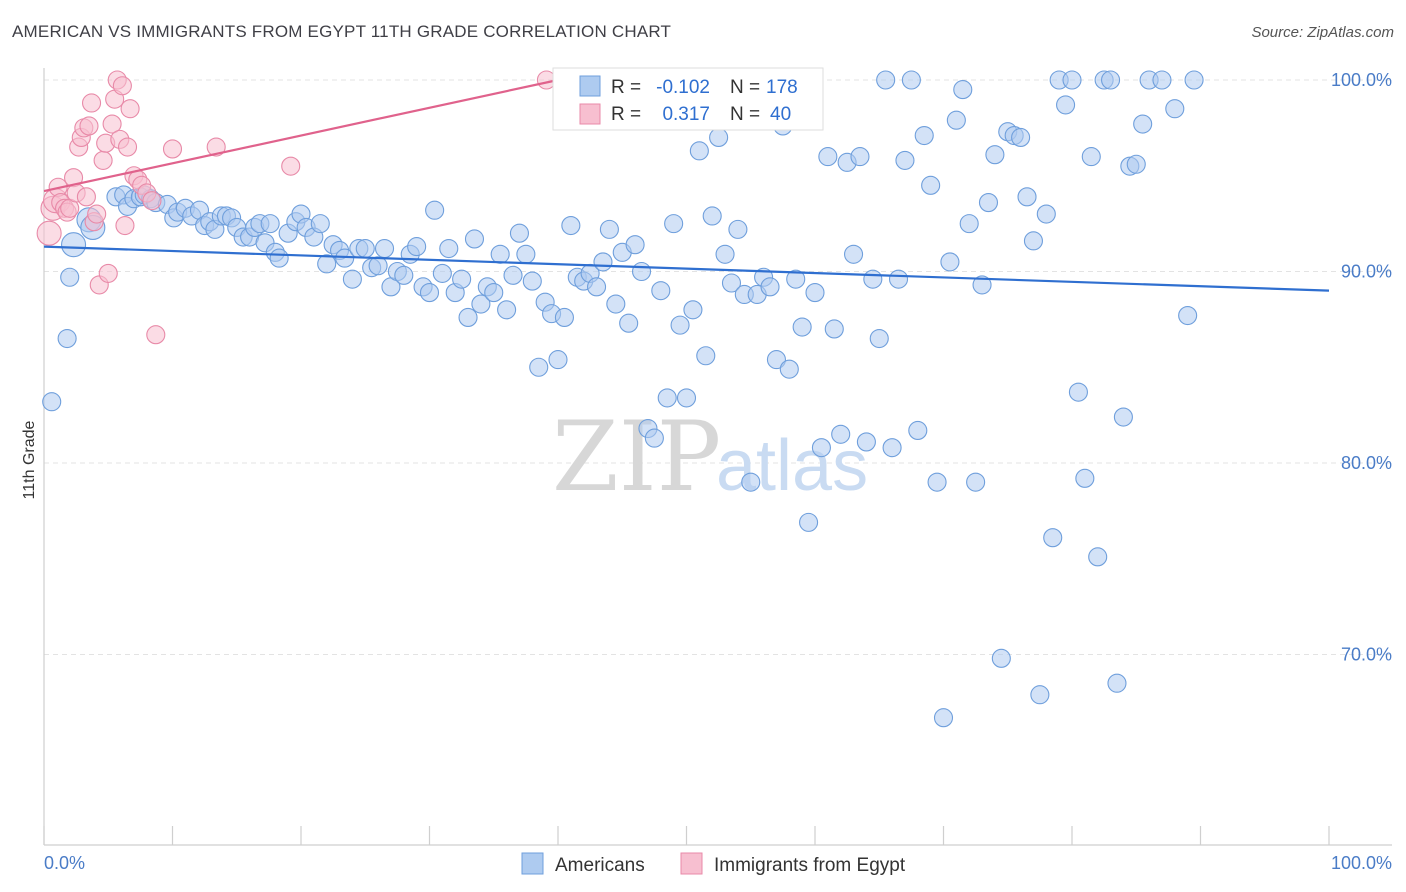 This screenshot has width=1406, height=892. I want to click on legend-r-value-egypt: 0.317, so click(686, 114).